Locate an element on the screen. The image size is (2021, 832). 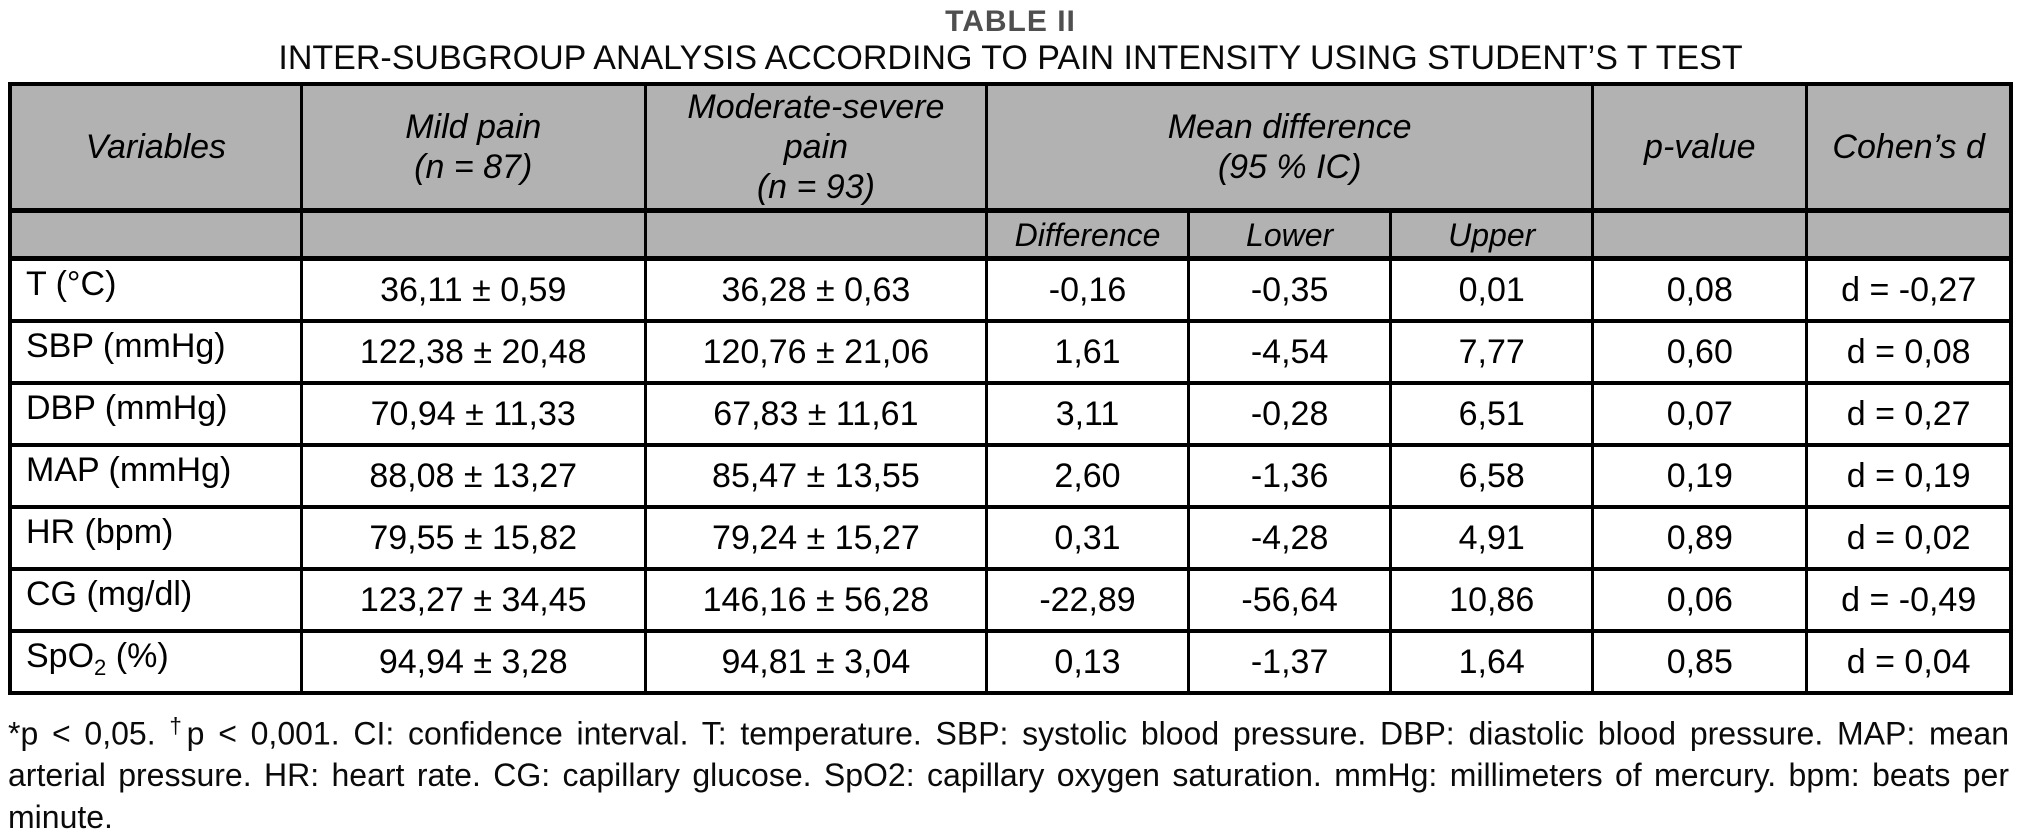
cell-moderate-severe-pain: 79,24 ± 15,27 is located at coordinates (815, 537).